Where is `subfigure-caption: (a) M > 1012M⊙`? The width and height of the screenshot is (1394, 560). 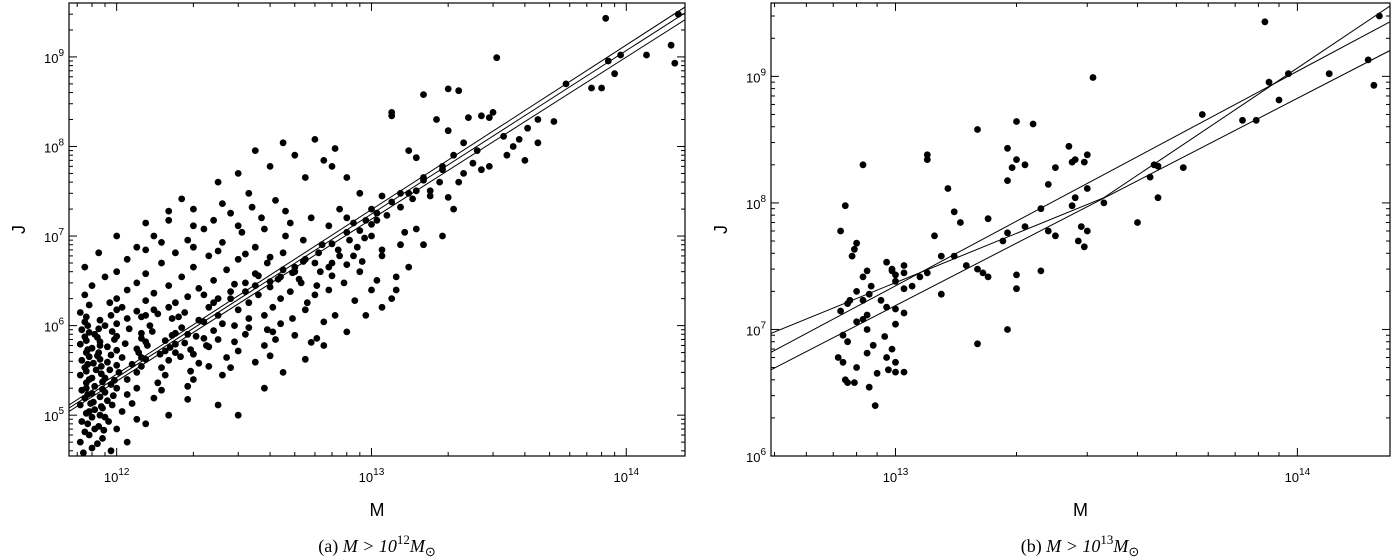
subfigure-caption: (a) M > 1012M⊙ is located at coordinates (377, 545).